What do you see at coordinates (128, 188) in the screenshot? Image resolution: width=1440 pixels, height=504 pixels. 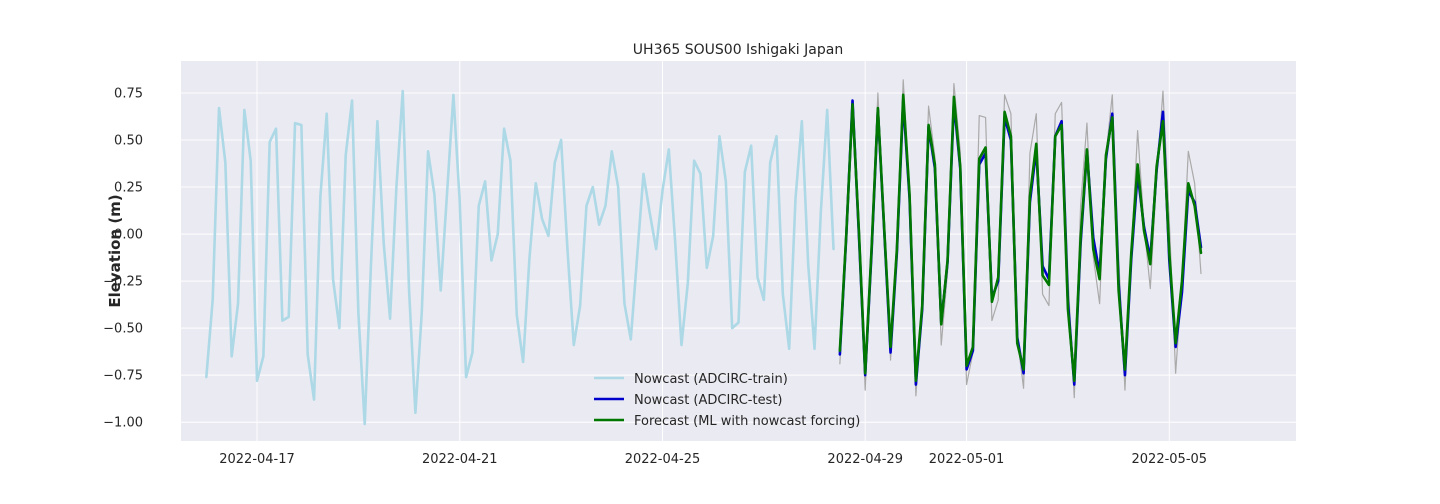 I see `y-tick-label: 0.25` at bounding box center [128, 188].